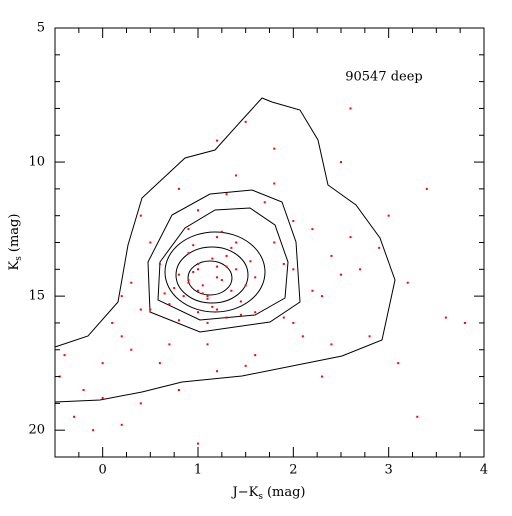 This screenshot has width=512, height=516. What do you see at coordinates (384, 77) in the screenshot?
I see `annotation: 90547 deep` at bounding box center [384, 77].